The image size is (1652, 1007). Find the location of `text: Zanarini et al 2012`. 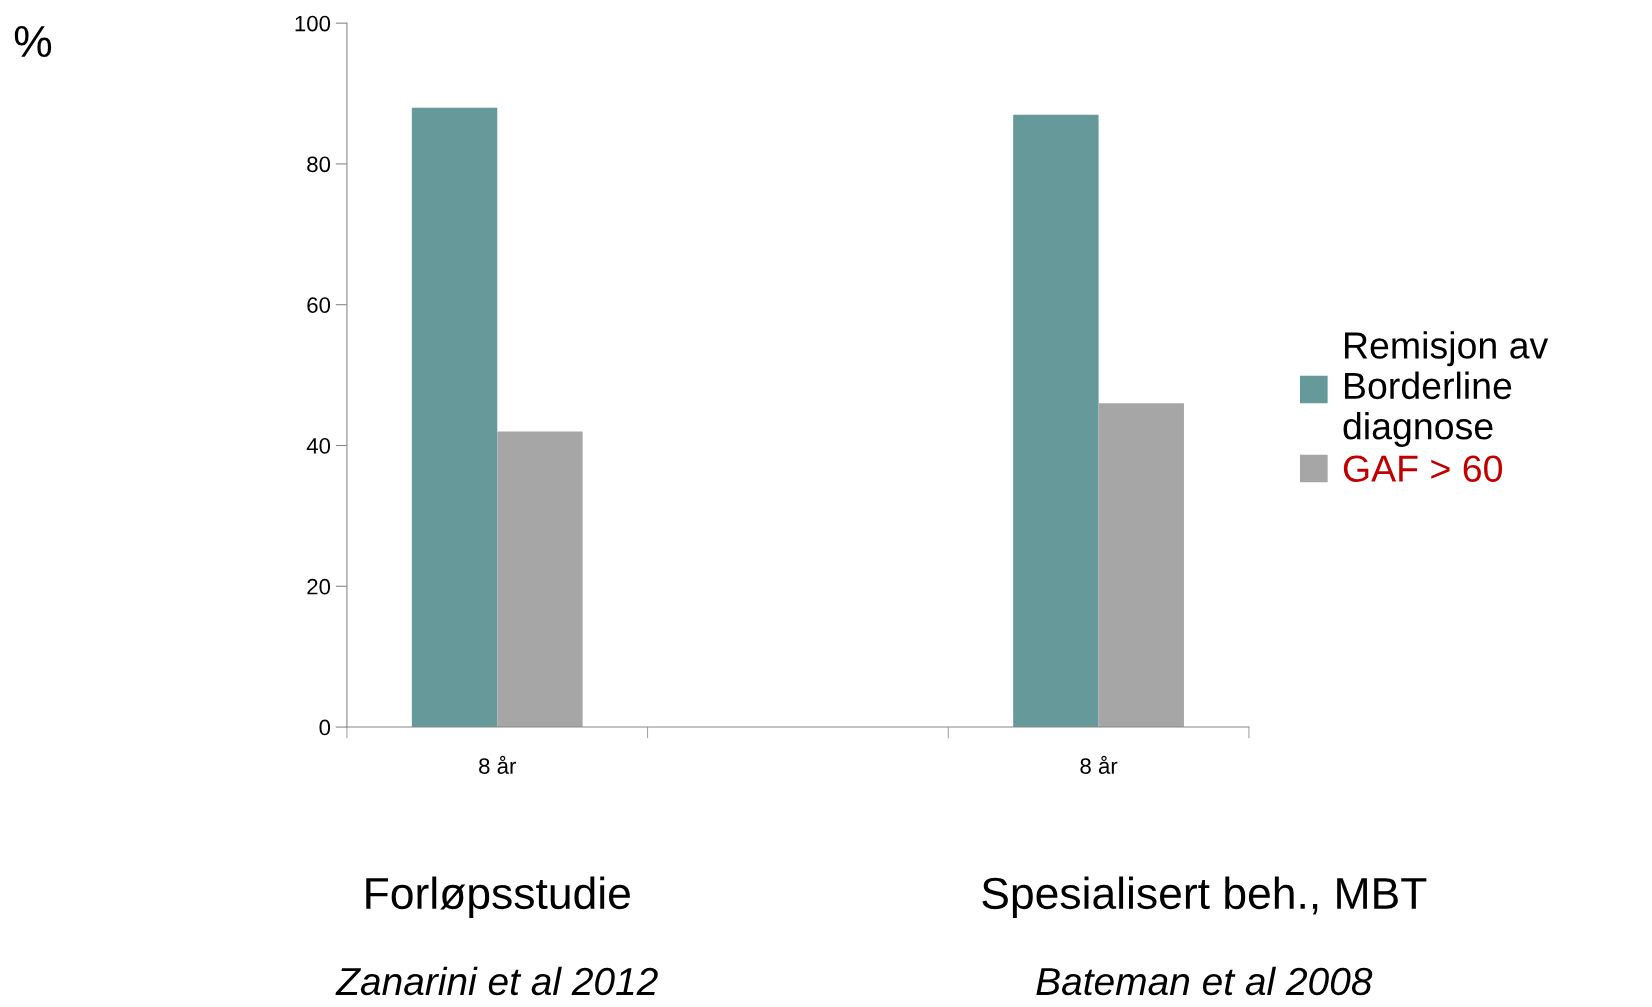

text: Zanarini et al 2012 is located at coordinates (496, 981).